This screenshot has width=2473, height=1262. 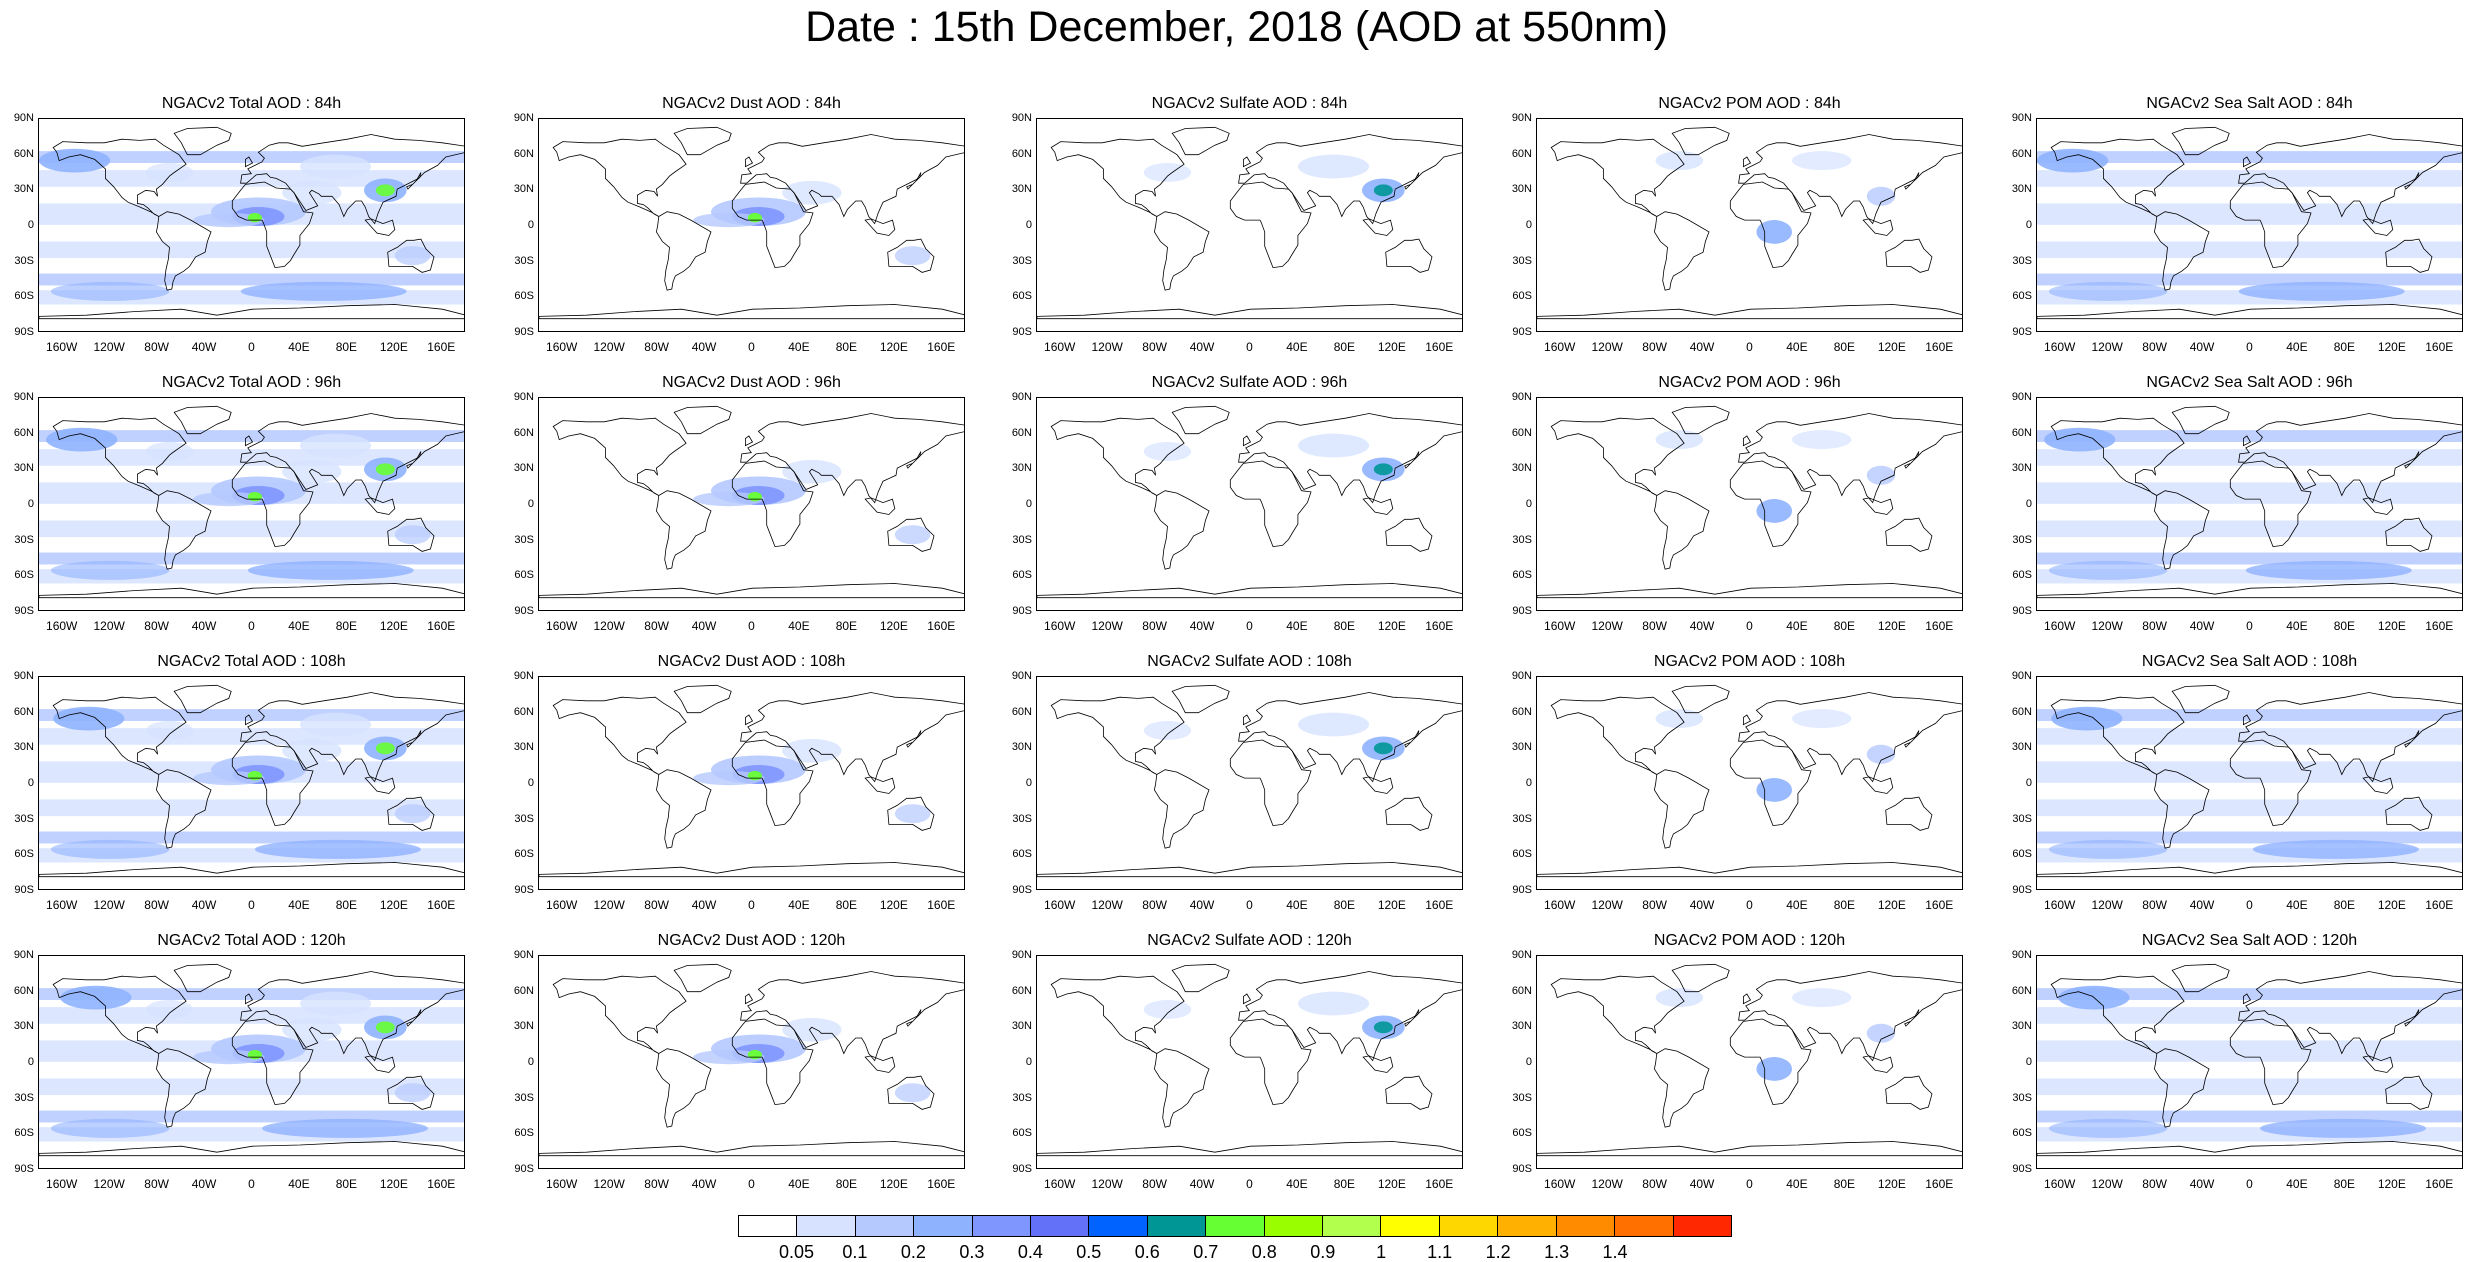 I want to click on panel-title: NGACv2 Total AOD : 96h, so click(x=251, y=382).